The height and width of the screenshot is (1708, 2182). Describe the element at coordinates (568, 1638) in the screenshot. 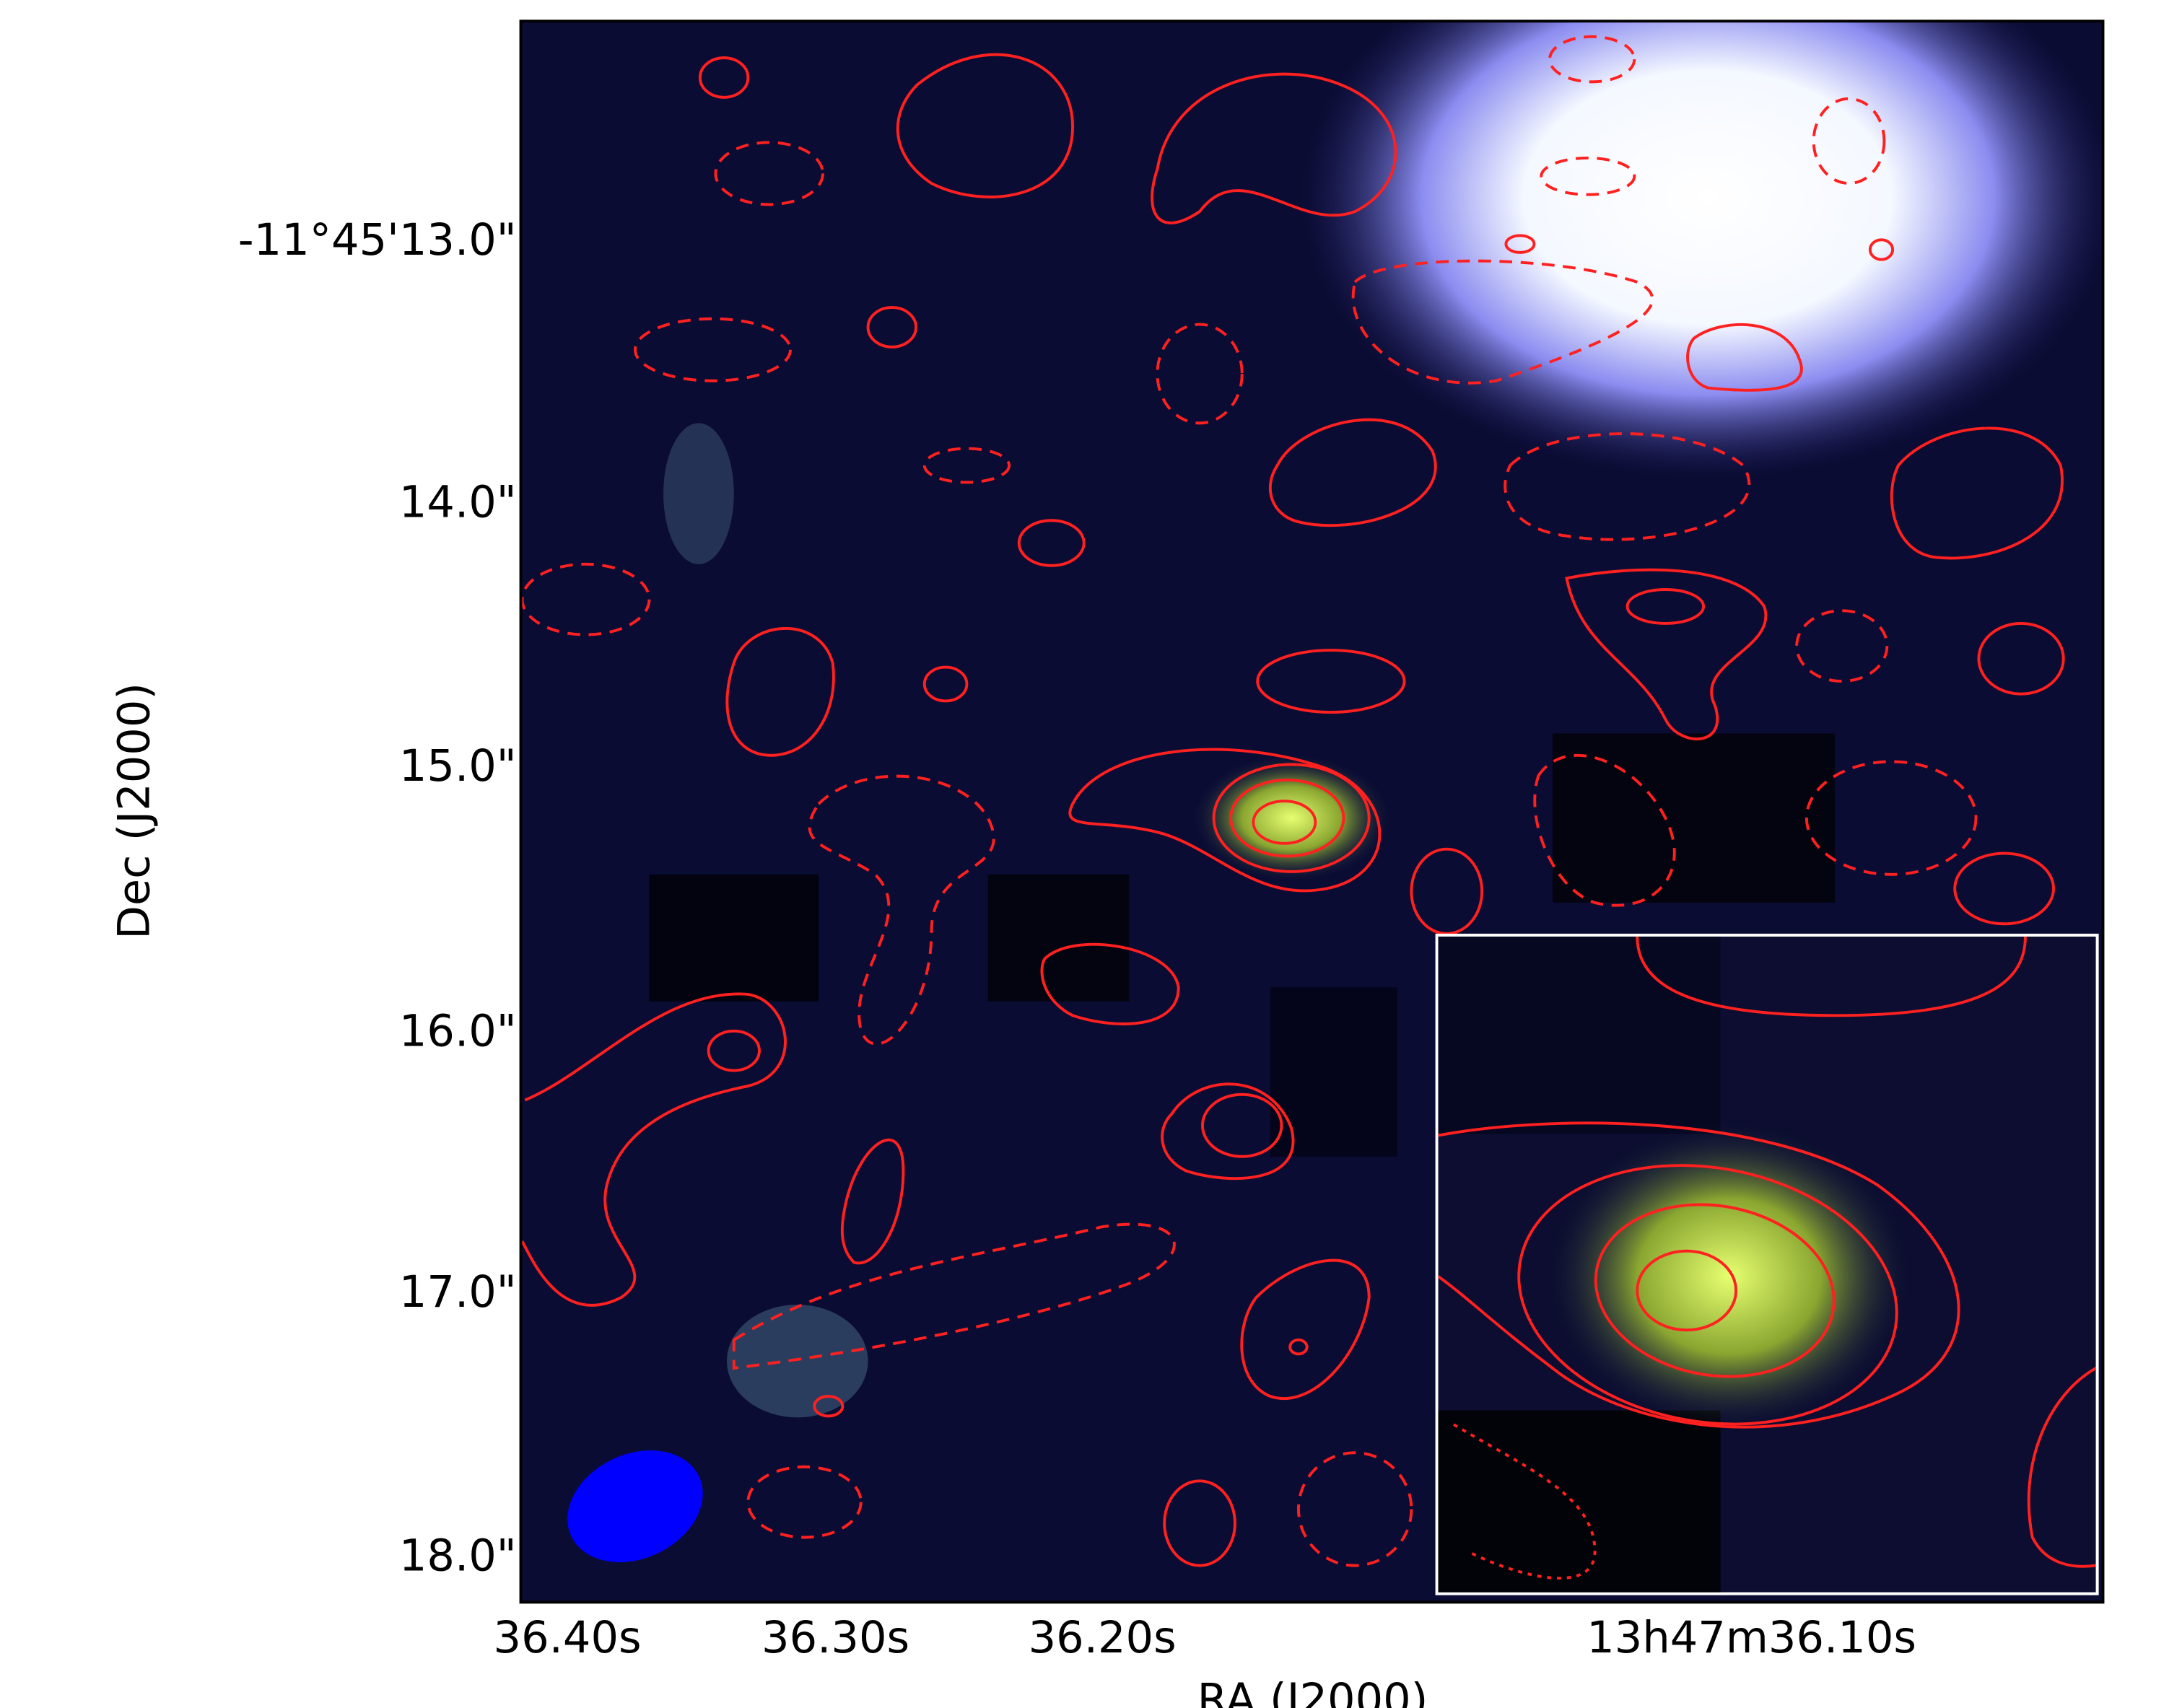

I see `x-tick-label: 36.40s` at that location.